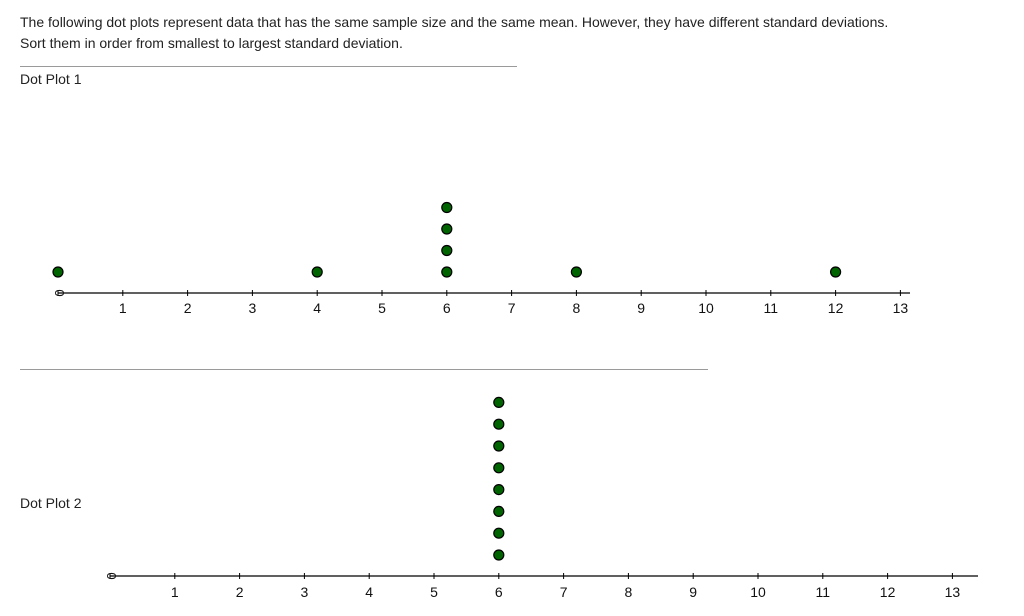  I want to click on dot-plot-1-title: Dot Plot 1, so click(51, 79).